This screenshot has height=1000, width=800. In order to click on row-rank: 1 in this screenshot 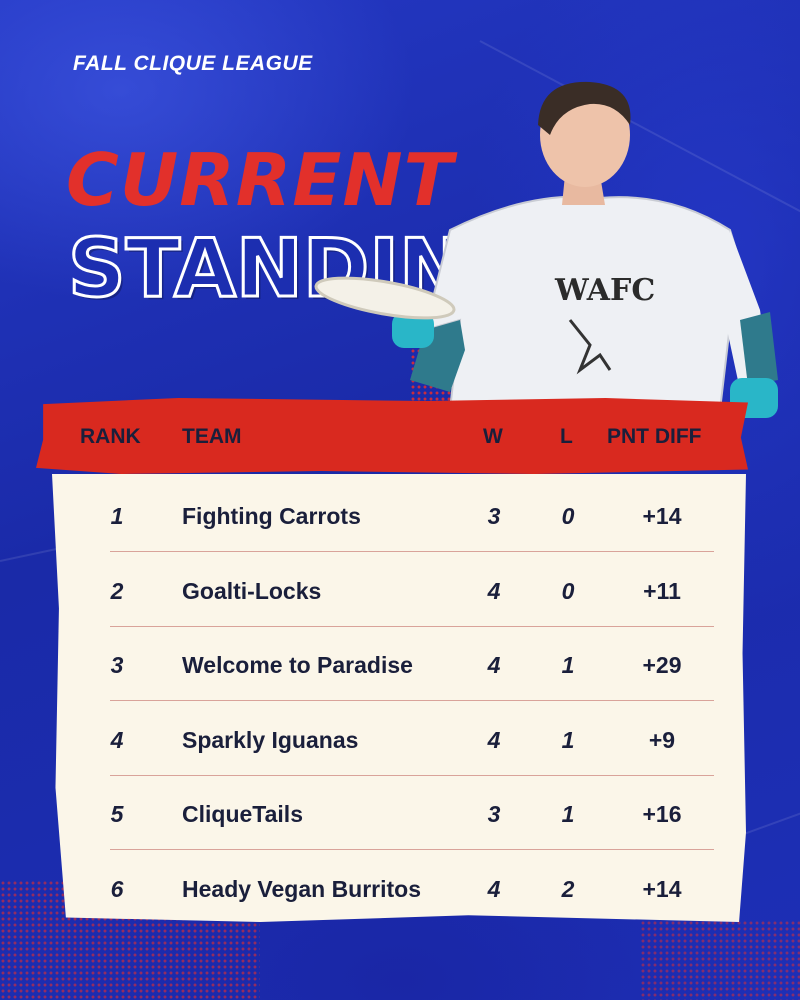, I will do `click(117, 516)`.